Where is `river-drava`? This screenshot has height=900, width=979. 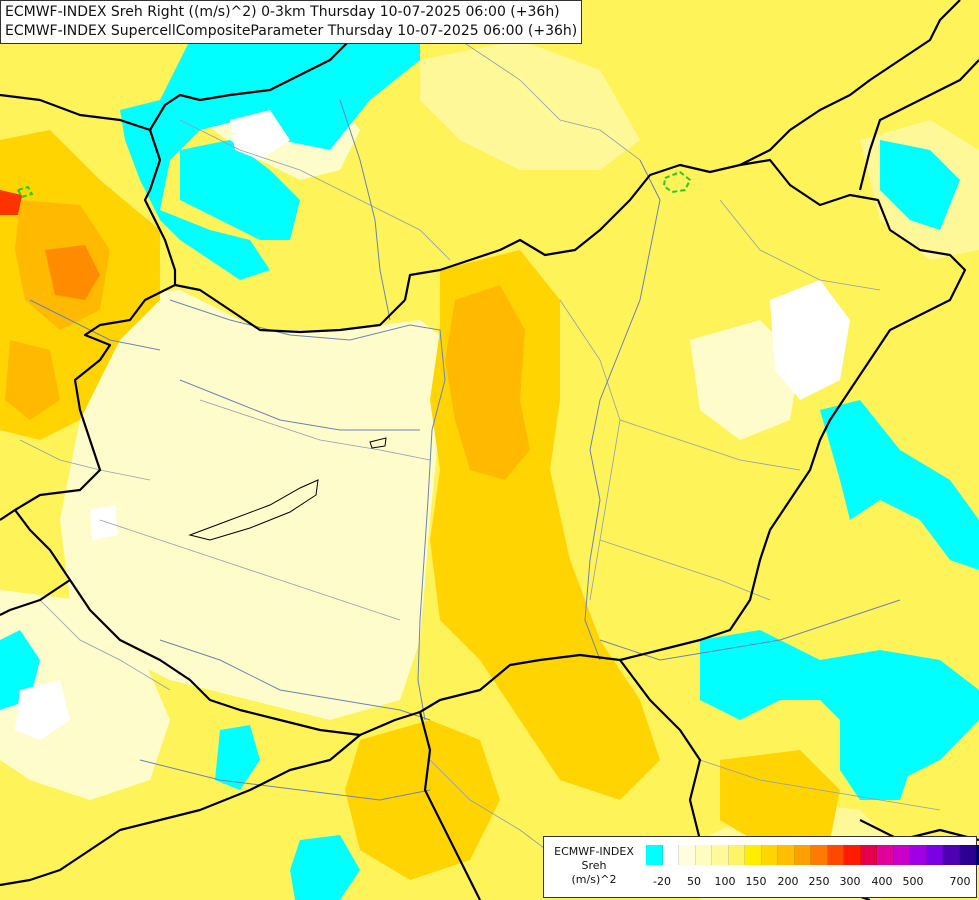
river-drava is located at coordinates (295, 680).